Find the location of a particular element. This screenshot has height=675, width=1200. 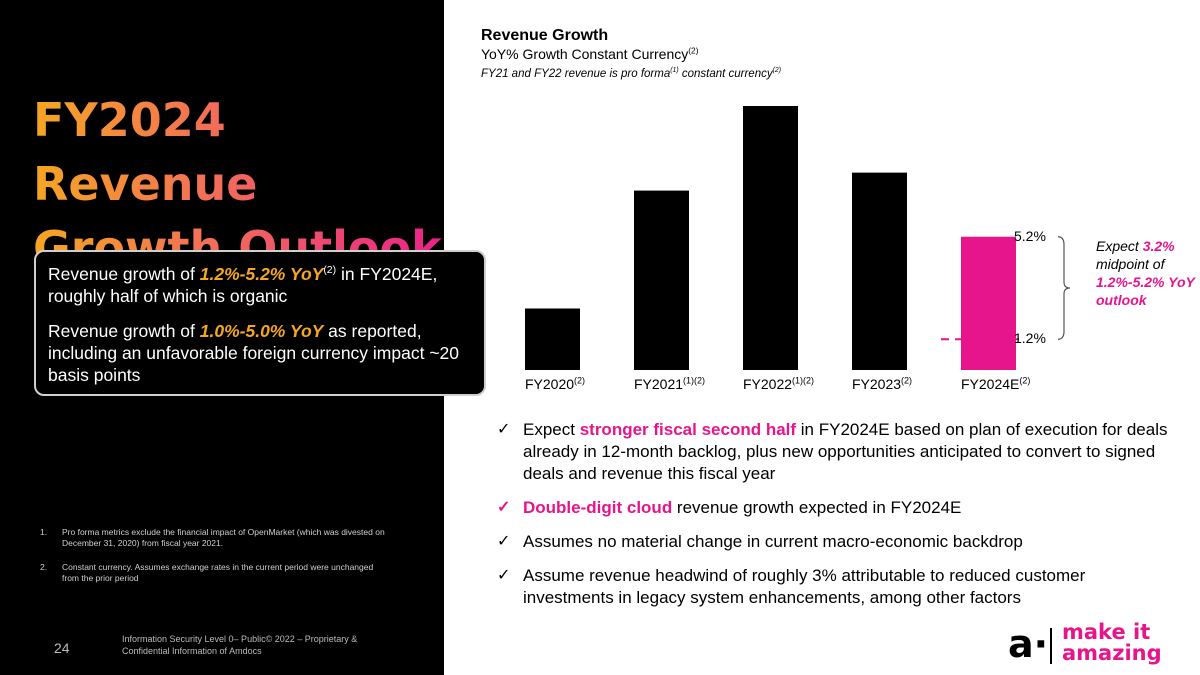

bar-fy2022 is located at coordinates (770, 238).